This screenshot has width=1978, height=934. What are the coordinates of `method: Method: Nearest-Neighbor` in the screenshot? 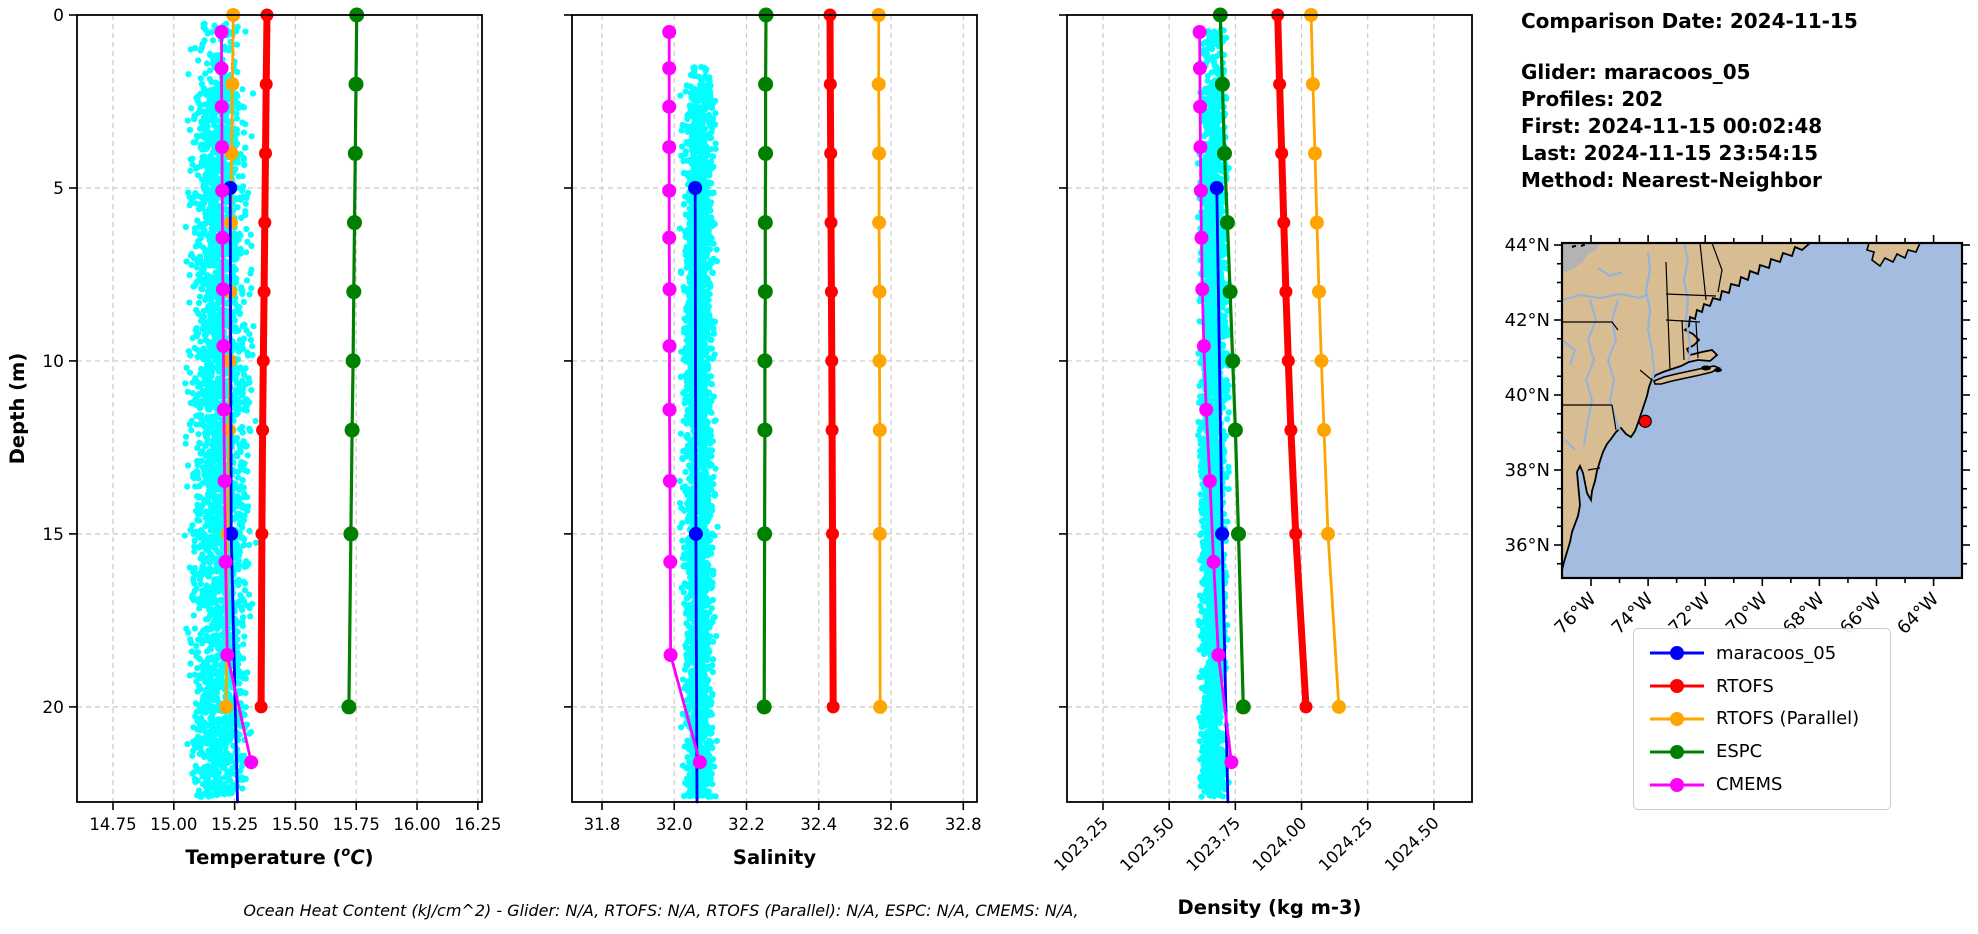 It's located at (1671, 180).